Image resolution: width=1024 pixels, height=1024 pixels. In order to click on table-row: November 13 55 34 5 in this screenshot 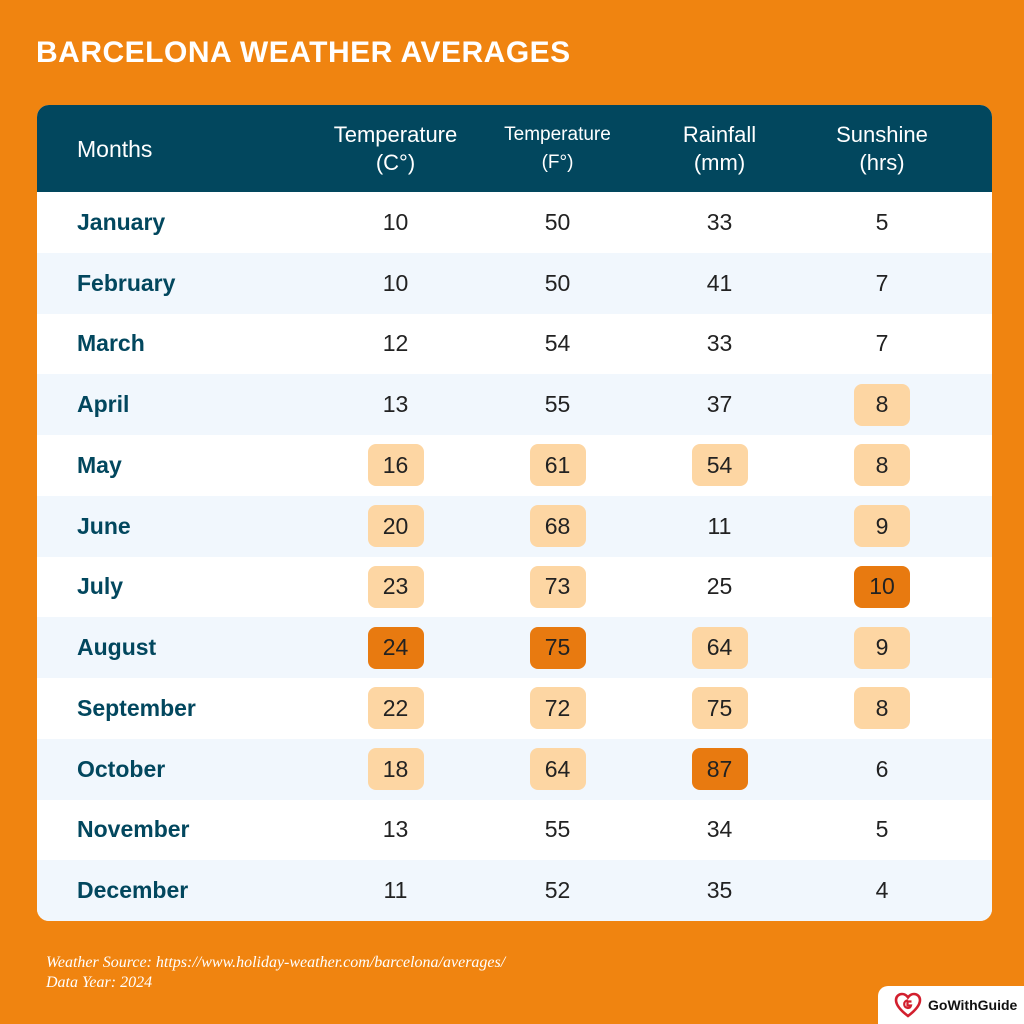, I will do `click(514, 830)`.